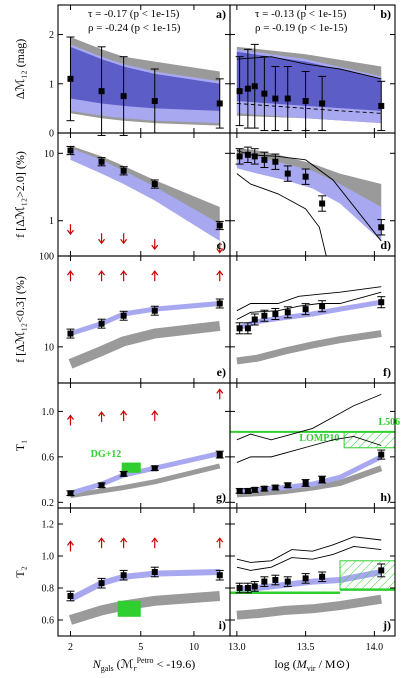 The image size is (407, 678). I want to click on y-tick-label: 0.8, so click(48, 589).